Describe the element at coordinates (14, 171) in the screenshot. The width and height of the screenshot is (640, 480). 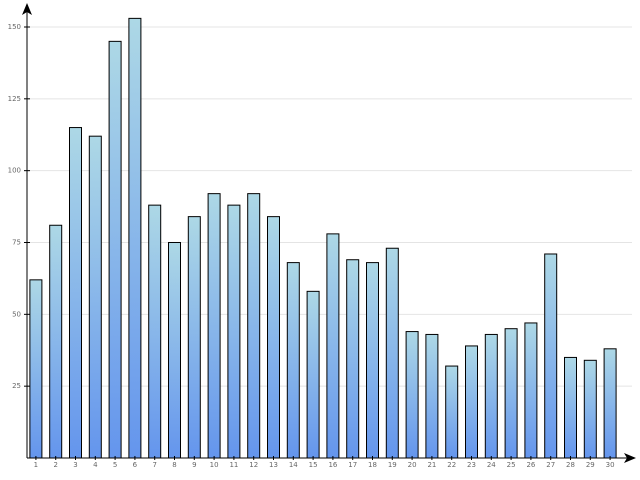
I see `y-tick-label: 100` at that location.